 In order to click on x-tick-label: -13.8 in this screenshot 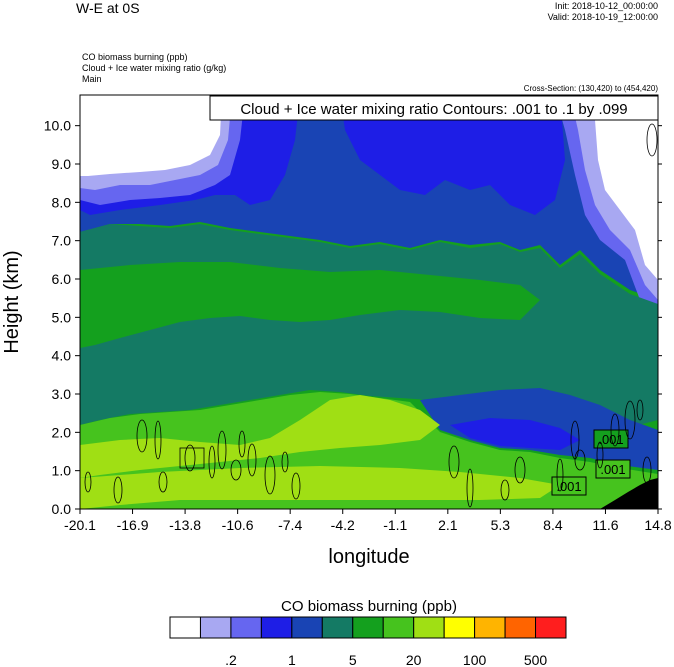, I will do `click(185, 525)`.